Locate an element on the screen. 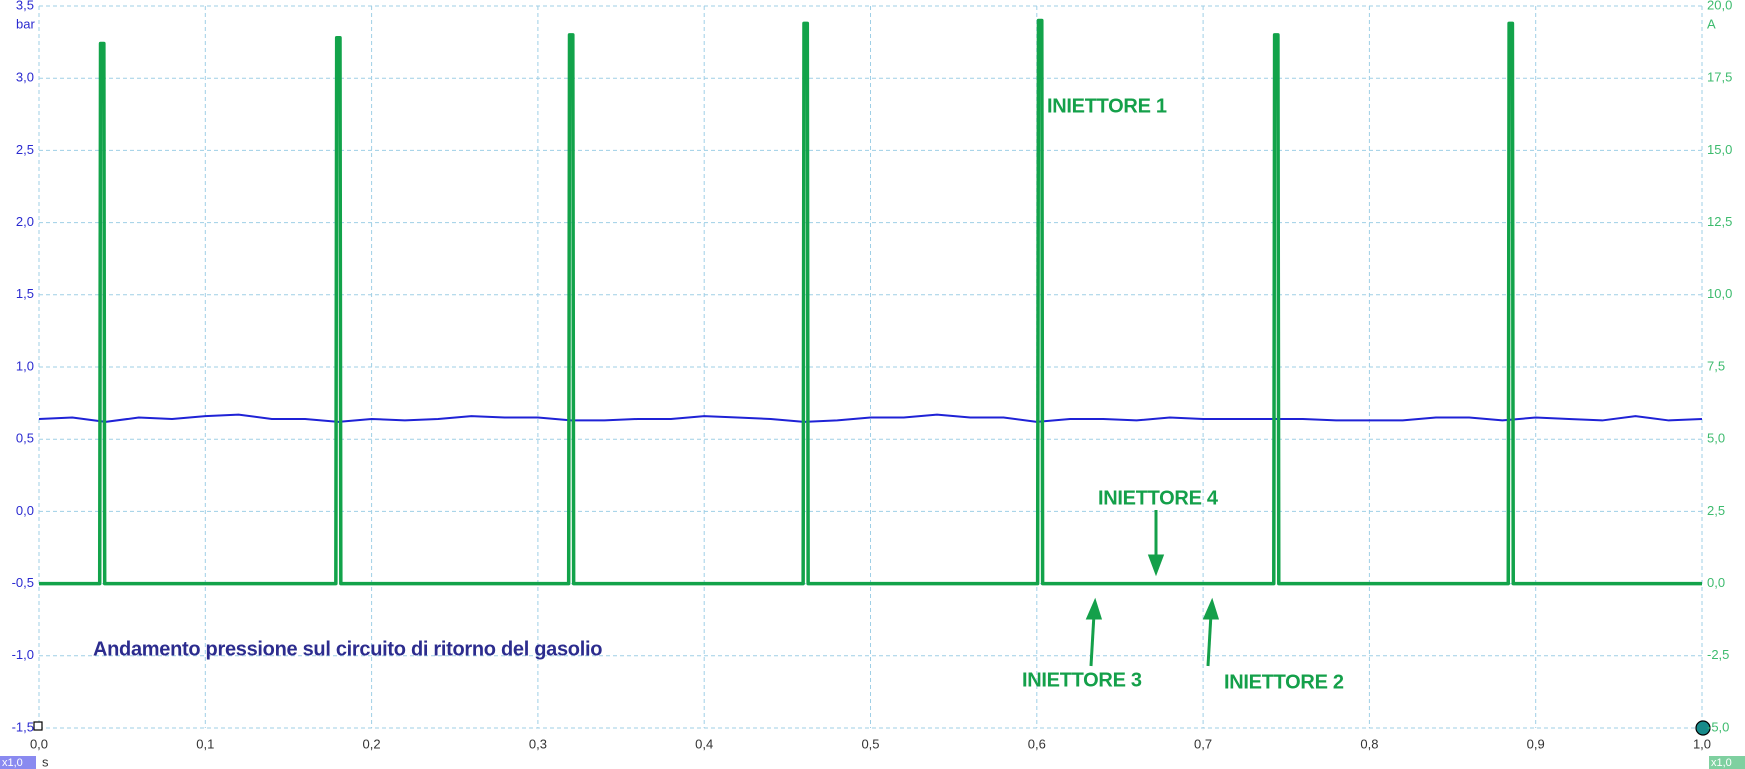  y-tick-label: 0,0 is located at coordinates (25, 510).